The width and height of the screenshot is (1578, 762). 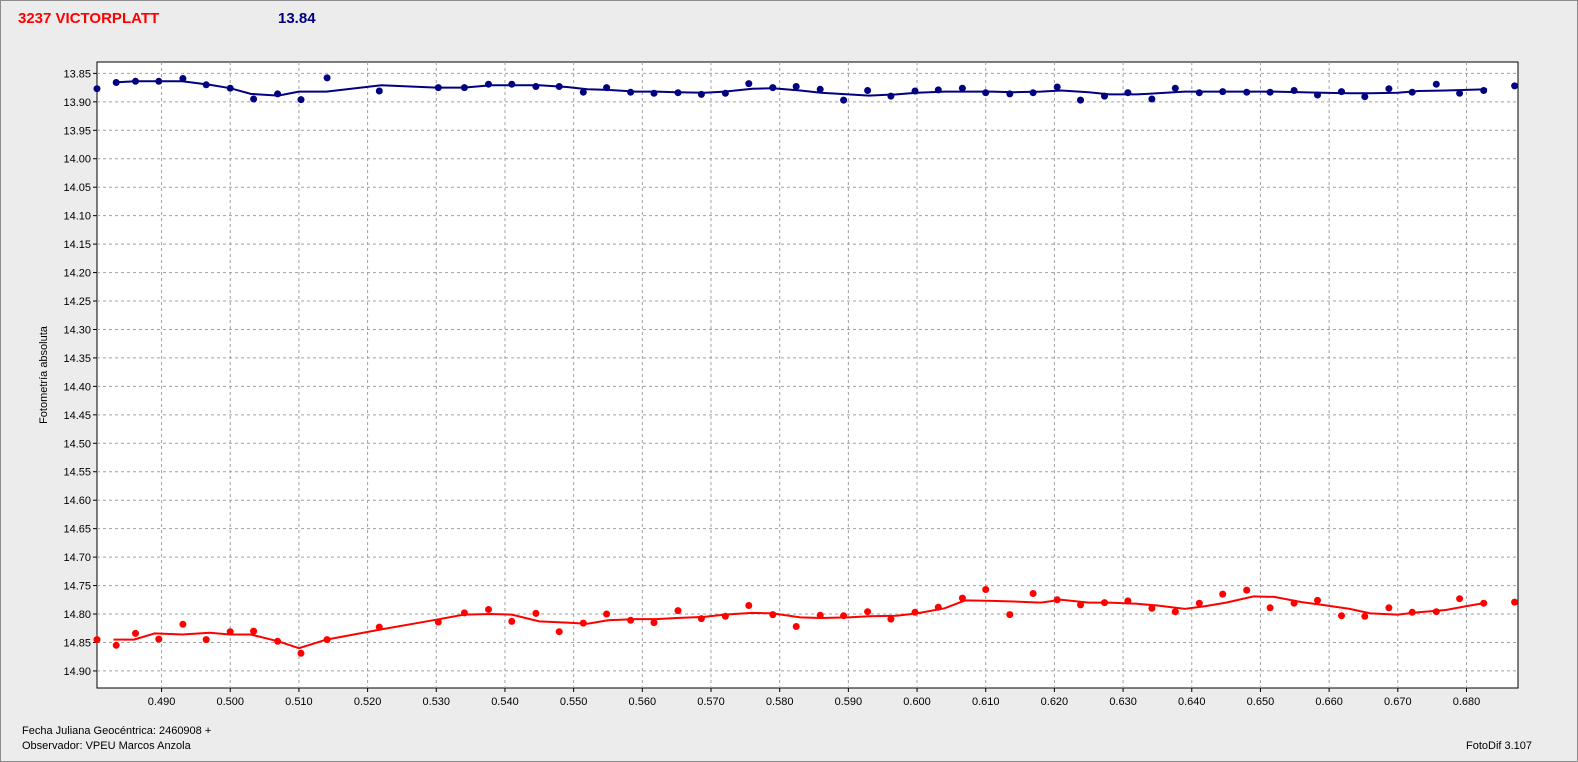 What do you see at coordinates (368, 702) in the screenshot?
I see `x-tick-label: 0.520` at bounding box center [368, 702].